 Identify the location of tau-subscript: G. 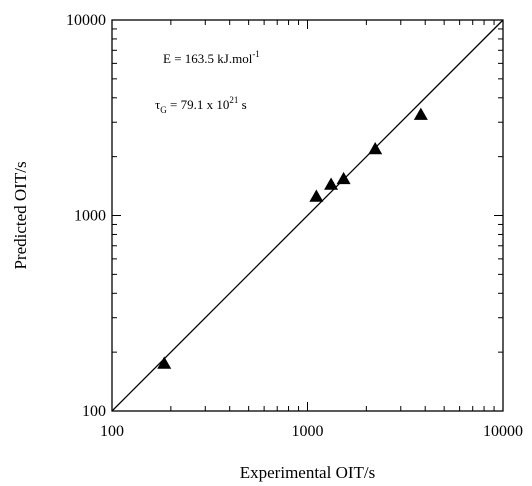
(163, 110).